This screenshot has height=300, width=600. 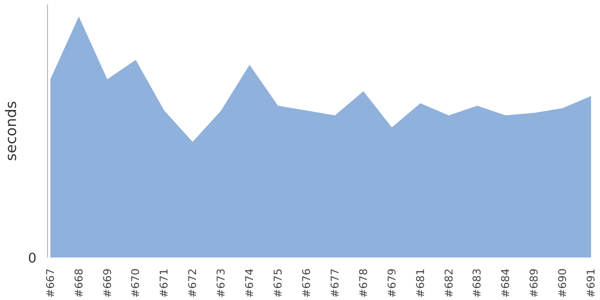 I want to click on x-tick-label: #676, so click(x=306, y=283).